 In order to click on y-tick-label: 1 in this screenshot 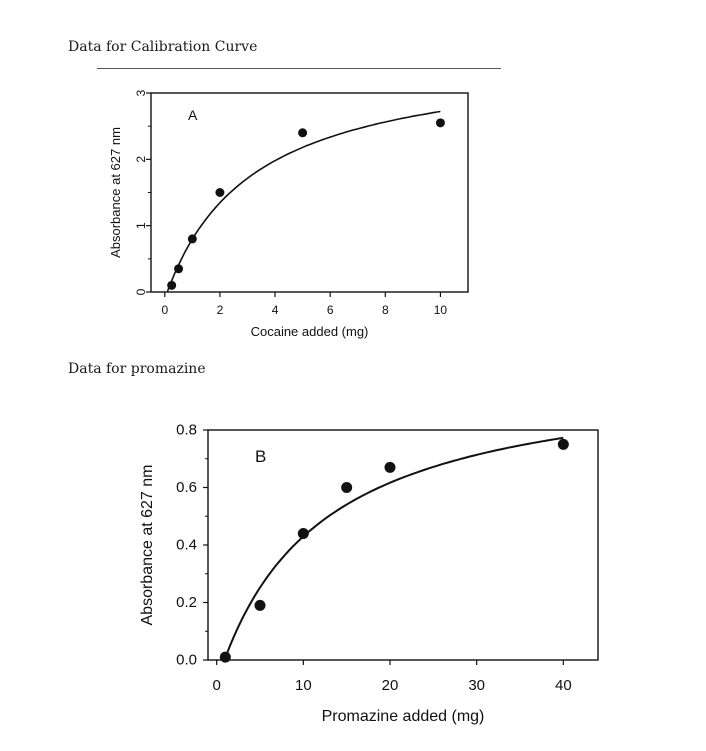, I will do `click(141, 225)`.